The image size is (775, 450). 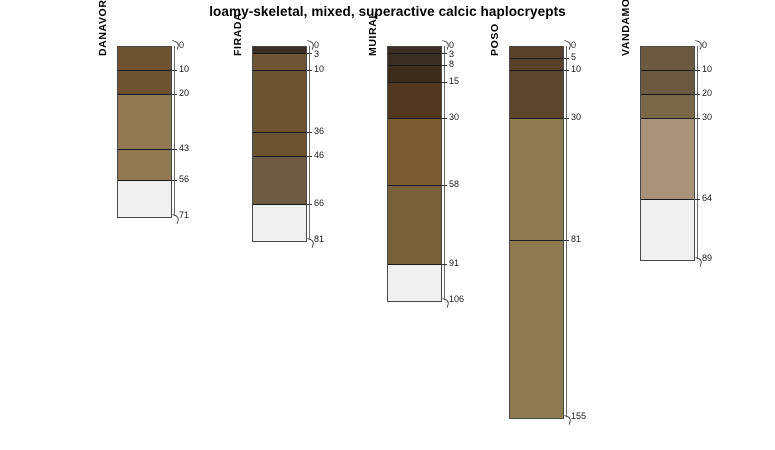 I want to click on horizon-bw2, so click(x=279, y=145).